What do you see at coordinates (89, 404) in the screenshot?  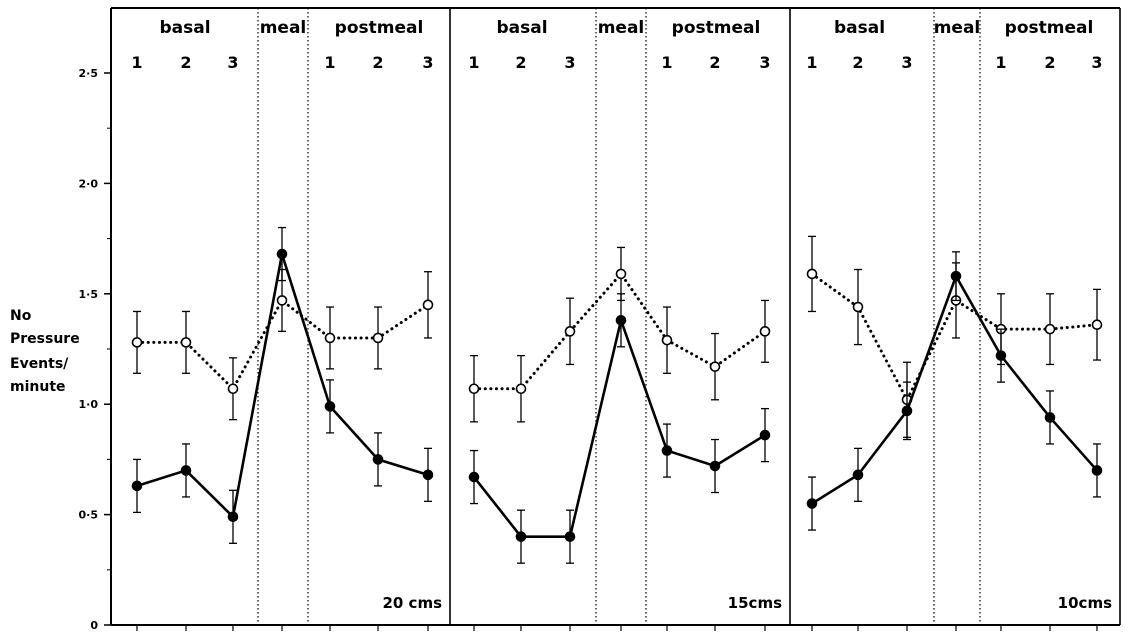 I see `y-tick-label: 1·0` at bounding box center [89, 404].